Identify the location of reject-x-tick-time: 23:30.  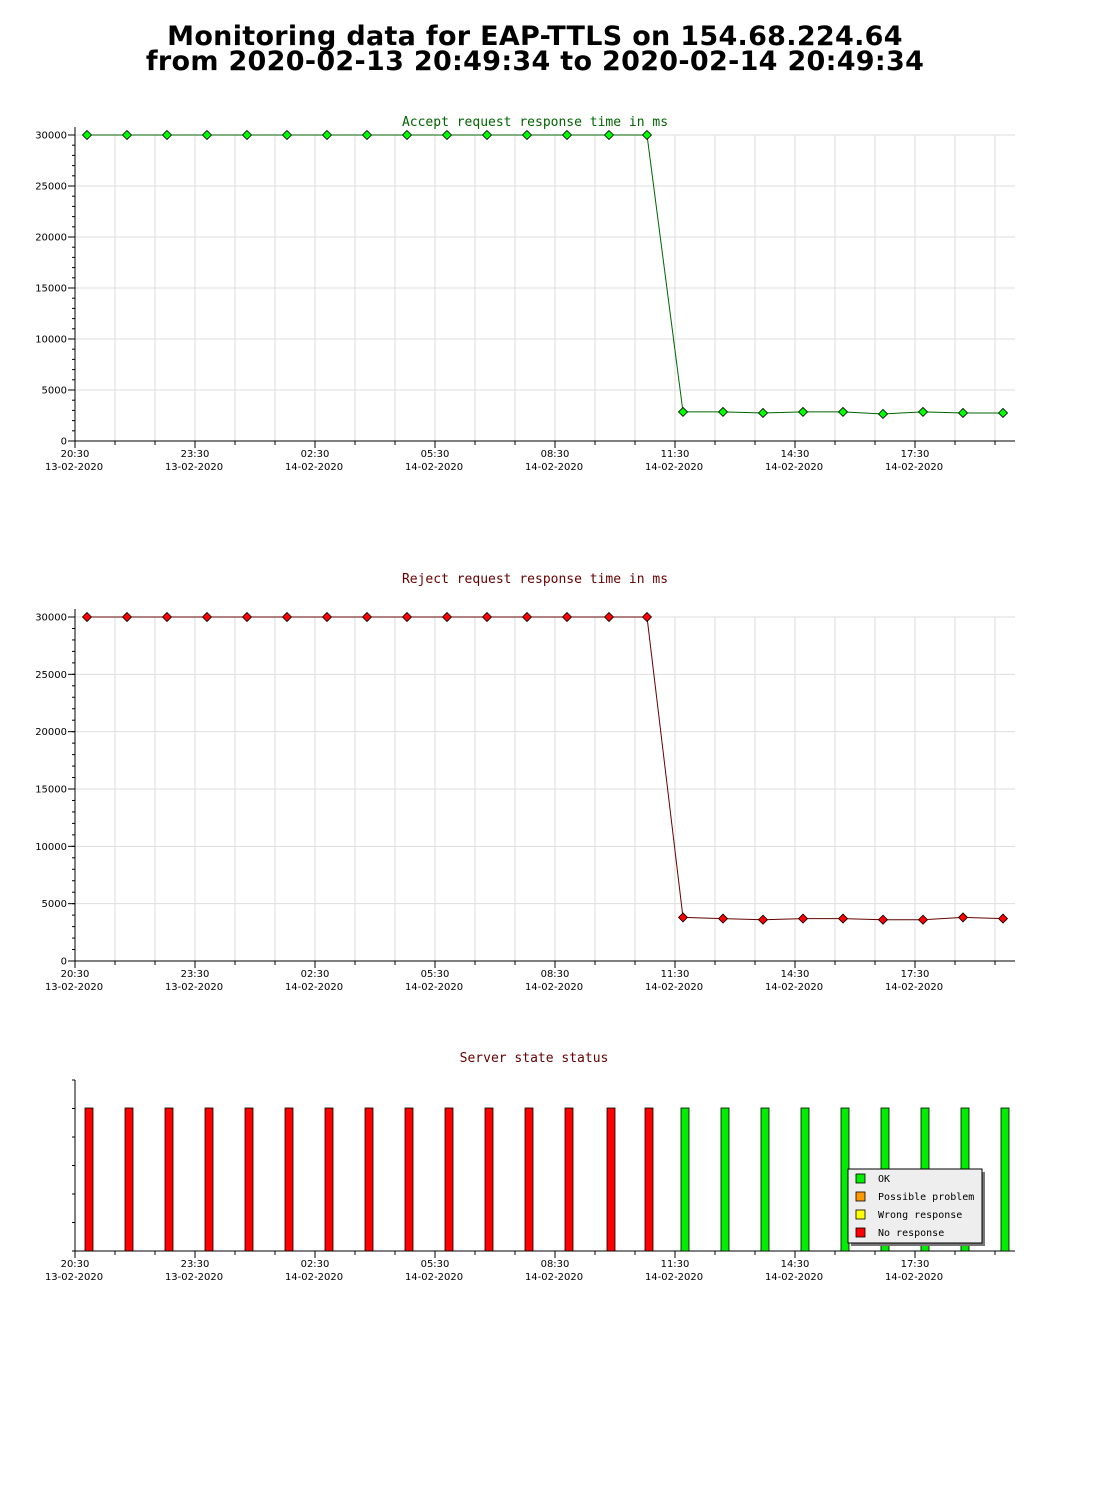
(195, 974).